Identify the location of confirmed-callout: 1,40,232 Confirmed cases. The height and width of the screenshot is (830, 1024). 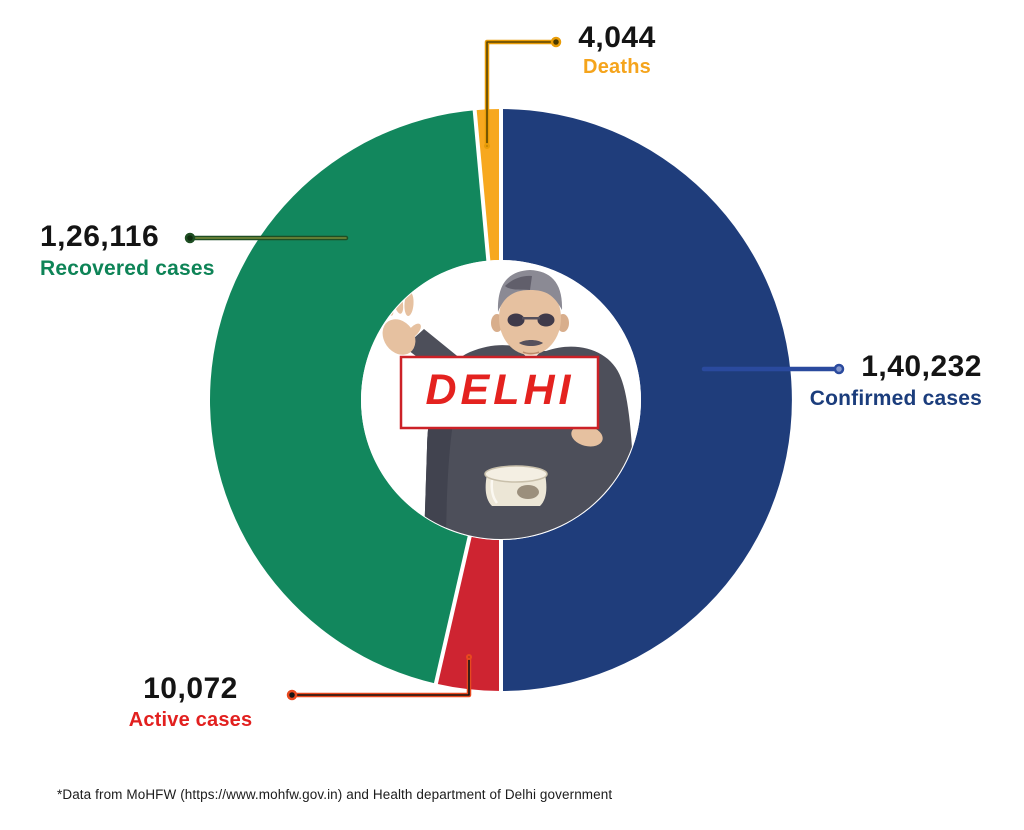
(896, 380).